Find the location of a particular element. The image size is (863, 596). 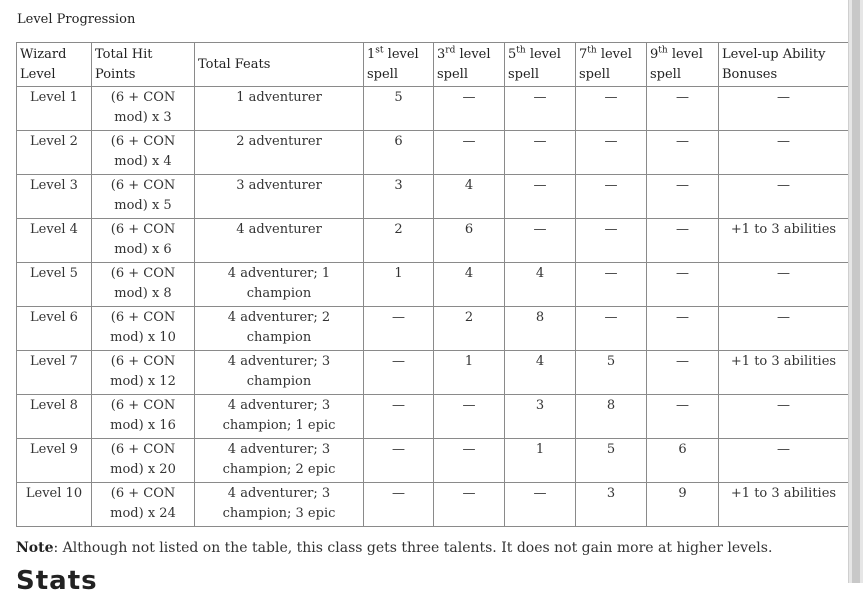

table-cell: Level 5 is located at coordinates (54, 284).